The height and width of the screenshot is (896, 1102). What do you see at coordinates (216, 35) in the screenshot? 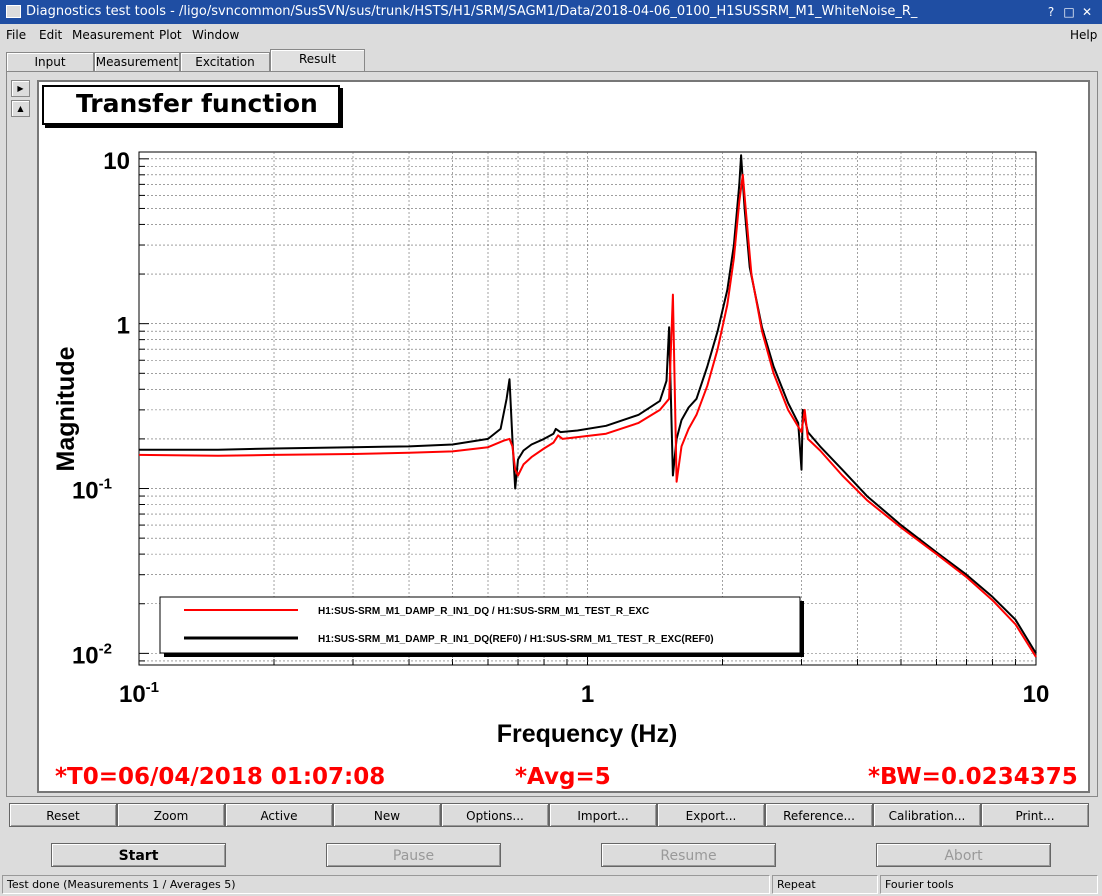
I see `menu-window: Window` at bounding box center [216, 35].